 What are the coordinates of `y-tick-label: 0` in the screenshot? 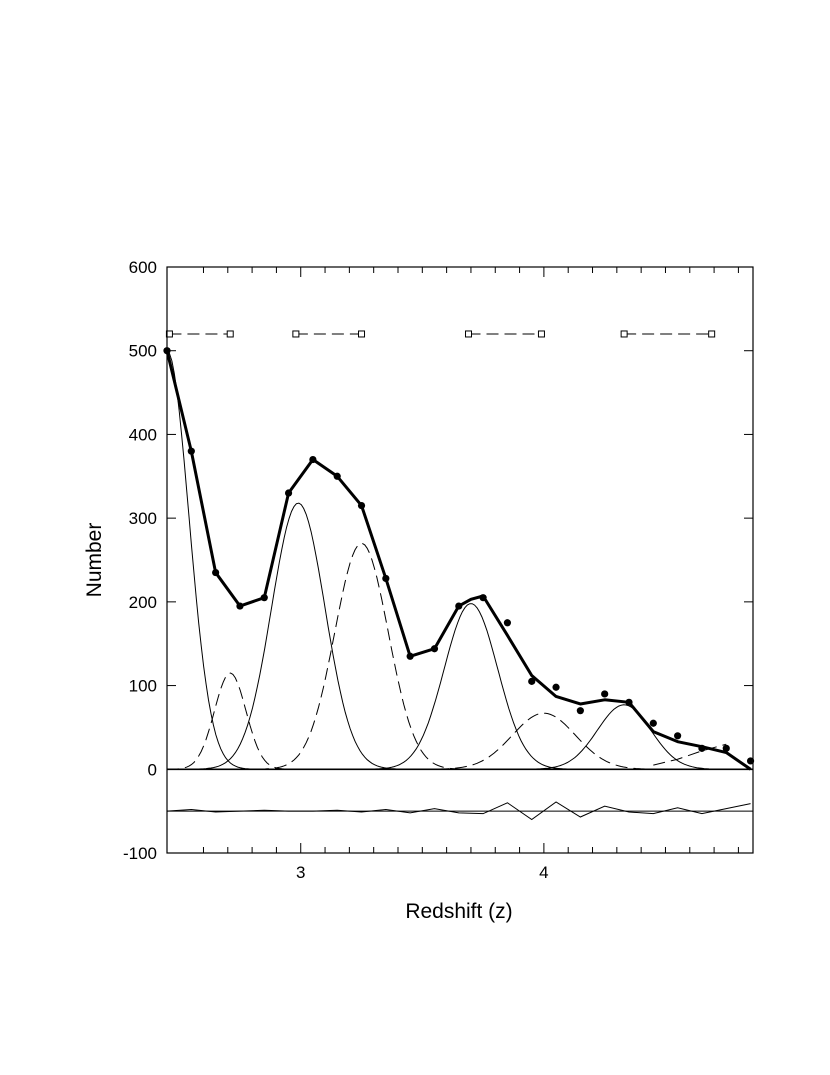 It's located at (152, 769).